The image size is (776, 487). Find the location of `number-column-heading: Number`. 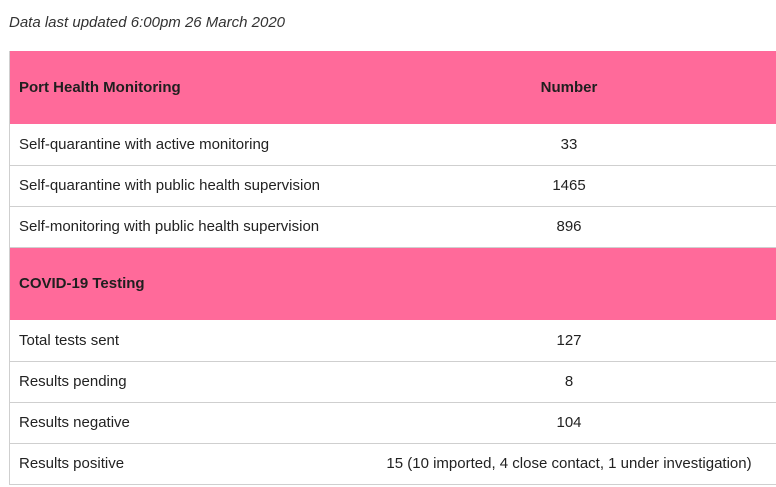

number-column-heading: Number is located at coordinates (569, 87).